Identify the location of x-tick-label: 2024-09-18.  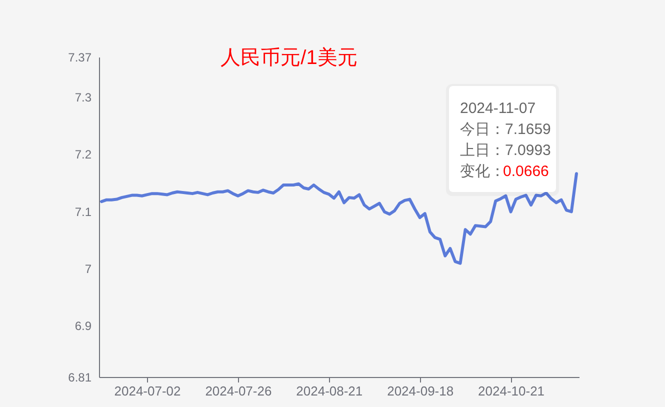
(420, 391).